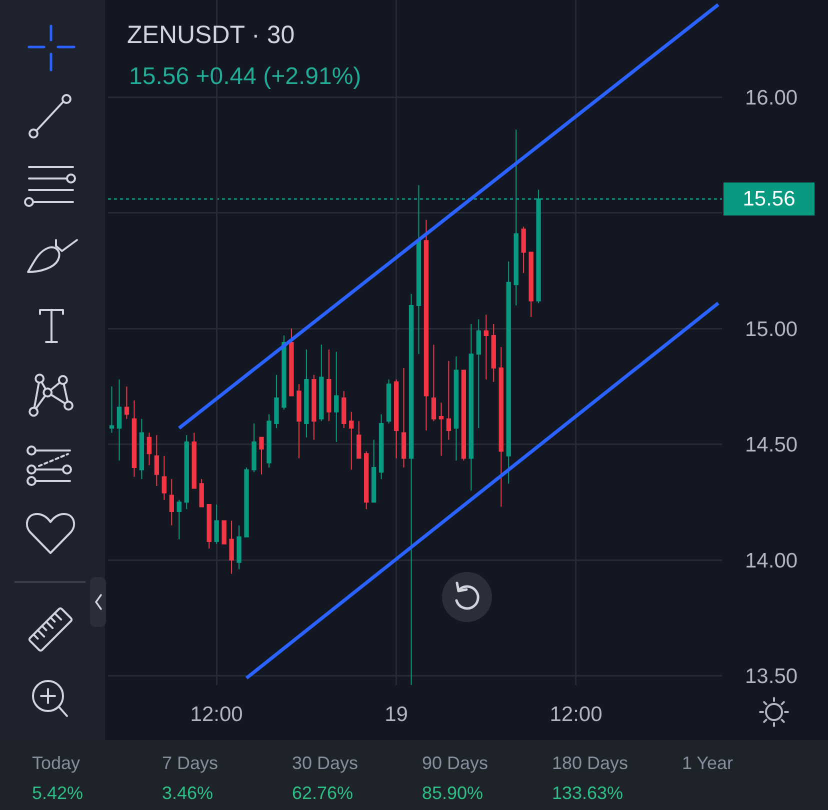 Image resolution: width=828 pixels, height=810 pixels. What do you see at coordinates (325, 763) in the screenshot?
I see `text: 30 Days` at bounding box center [325, 763].